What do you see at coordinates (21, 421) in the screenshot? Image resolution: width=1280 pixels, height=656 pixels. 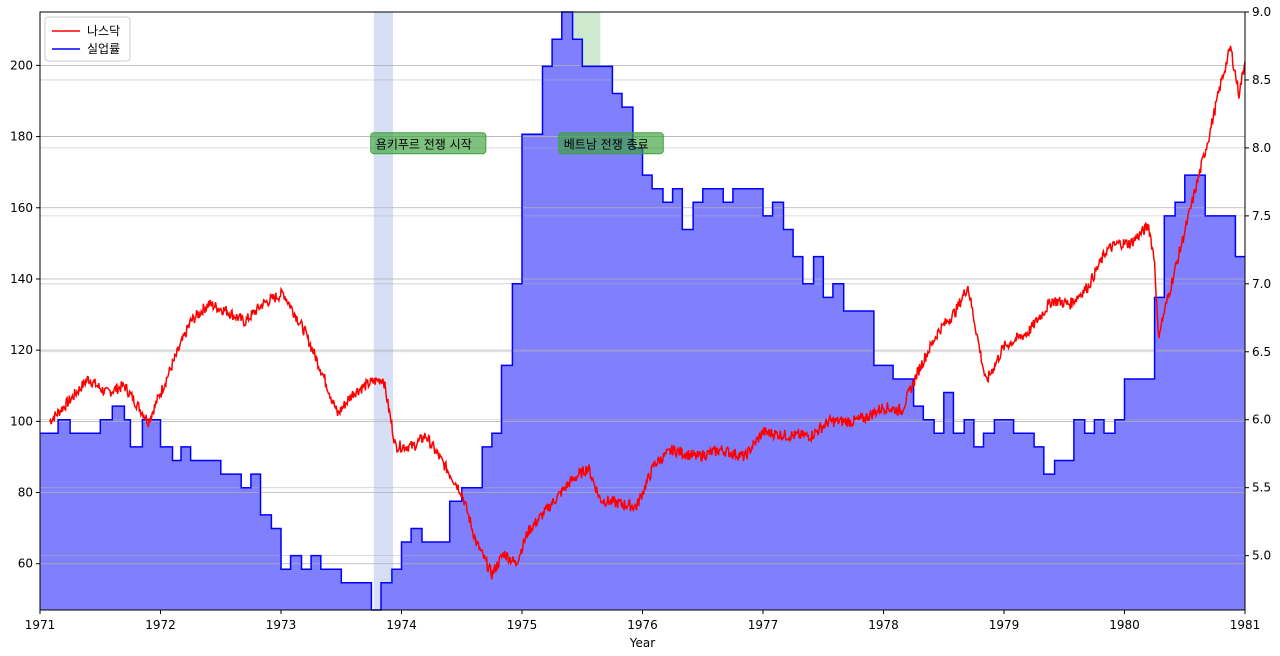 I see `y-left-tick-label-100: 100` at bounding box center [21, 421].